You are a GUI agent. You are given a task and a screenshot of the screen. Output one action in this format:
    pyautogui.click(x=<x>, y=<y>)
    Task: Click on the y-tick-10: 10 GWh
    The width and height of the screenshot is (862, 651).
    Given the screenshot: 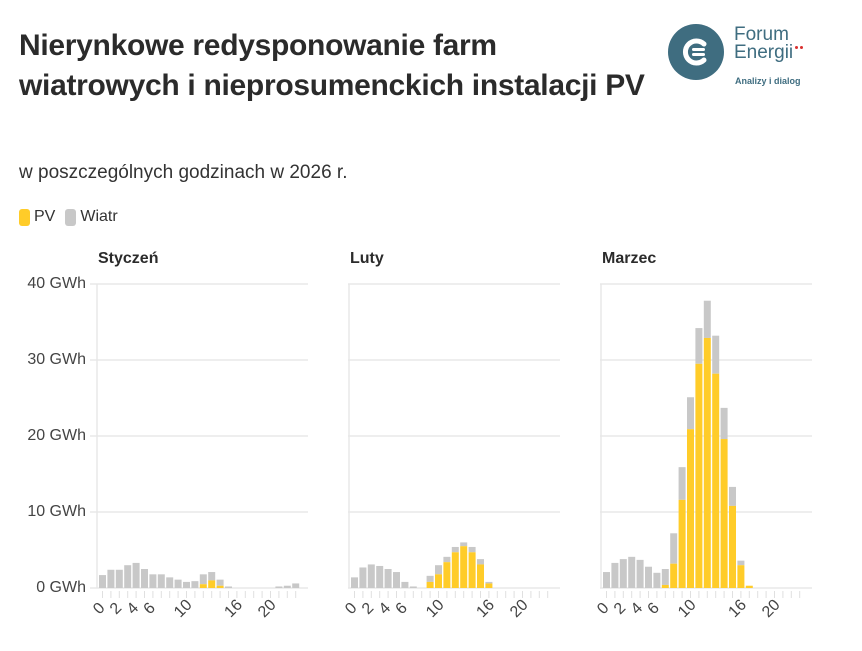 What is the action you would take?
    pyautogui.click(x=56, y=511)
    